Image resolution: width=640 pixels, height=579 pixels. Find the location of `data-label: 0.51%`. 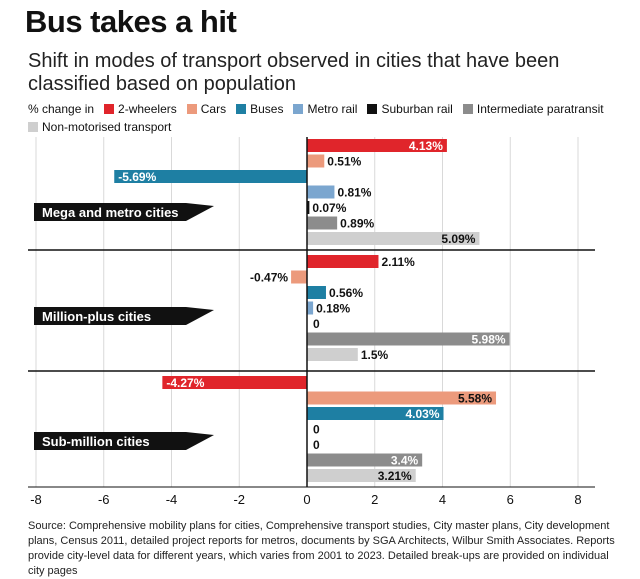

data-label: 0.51% is located at coordinates (344, 162).